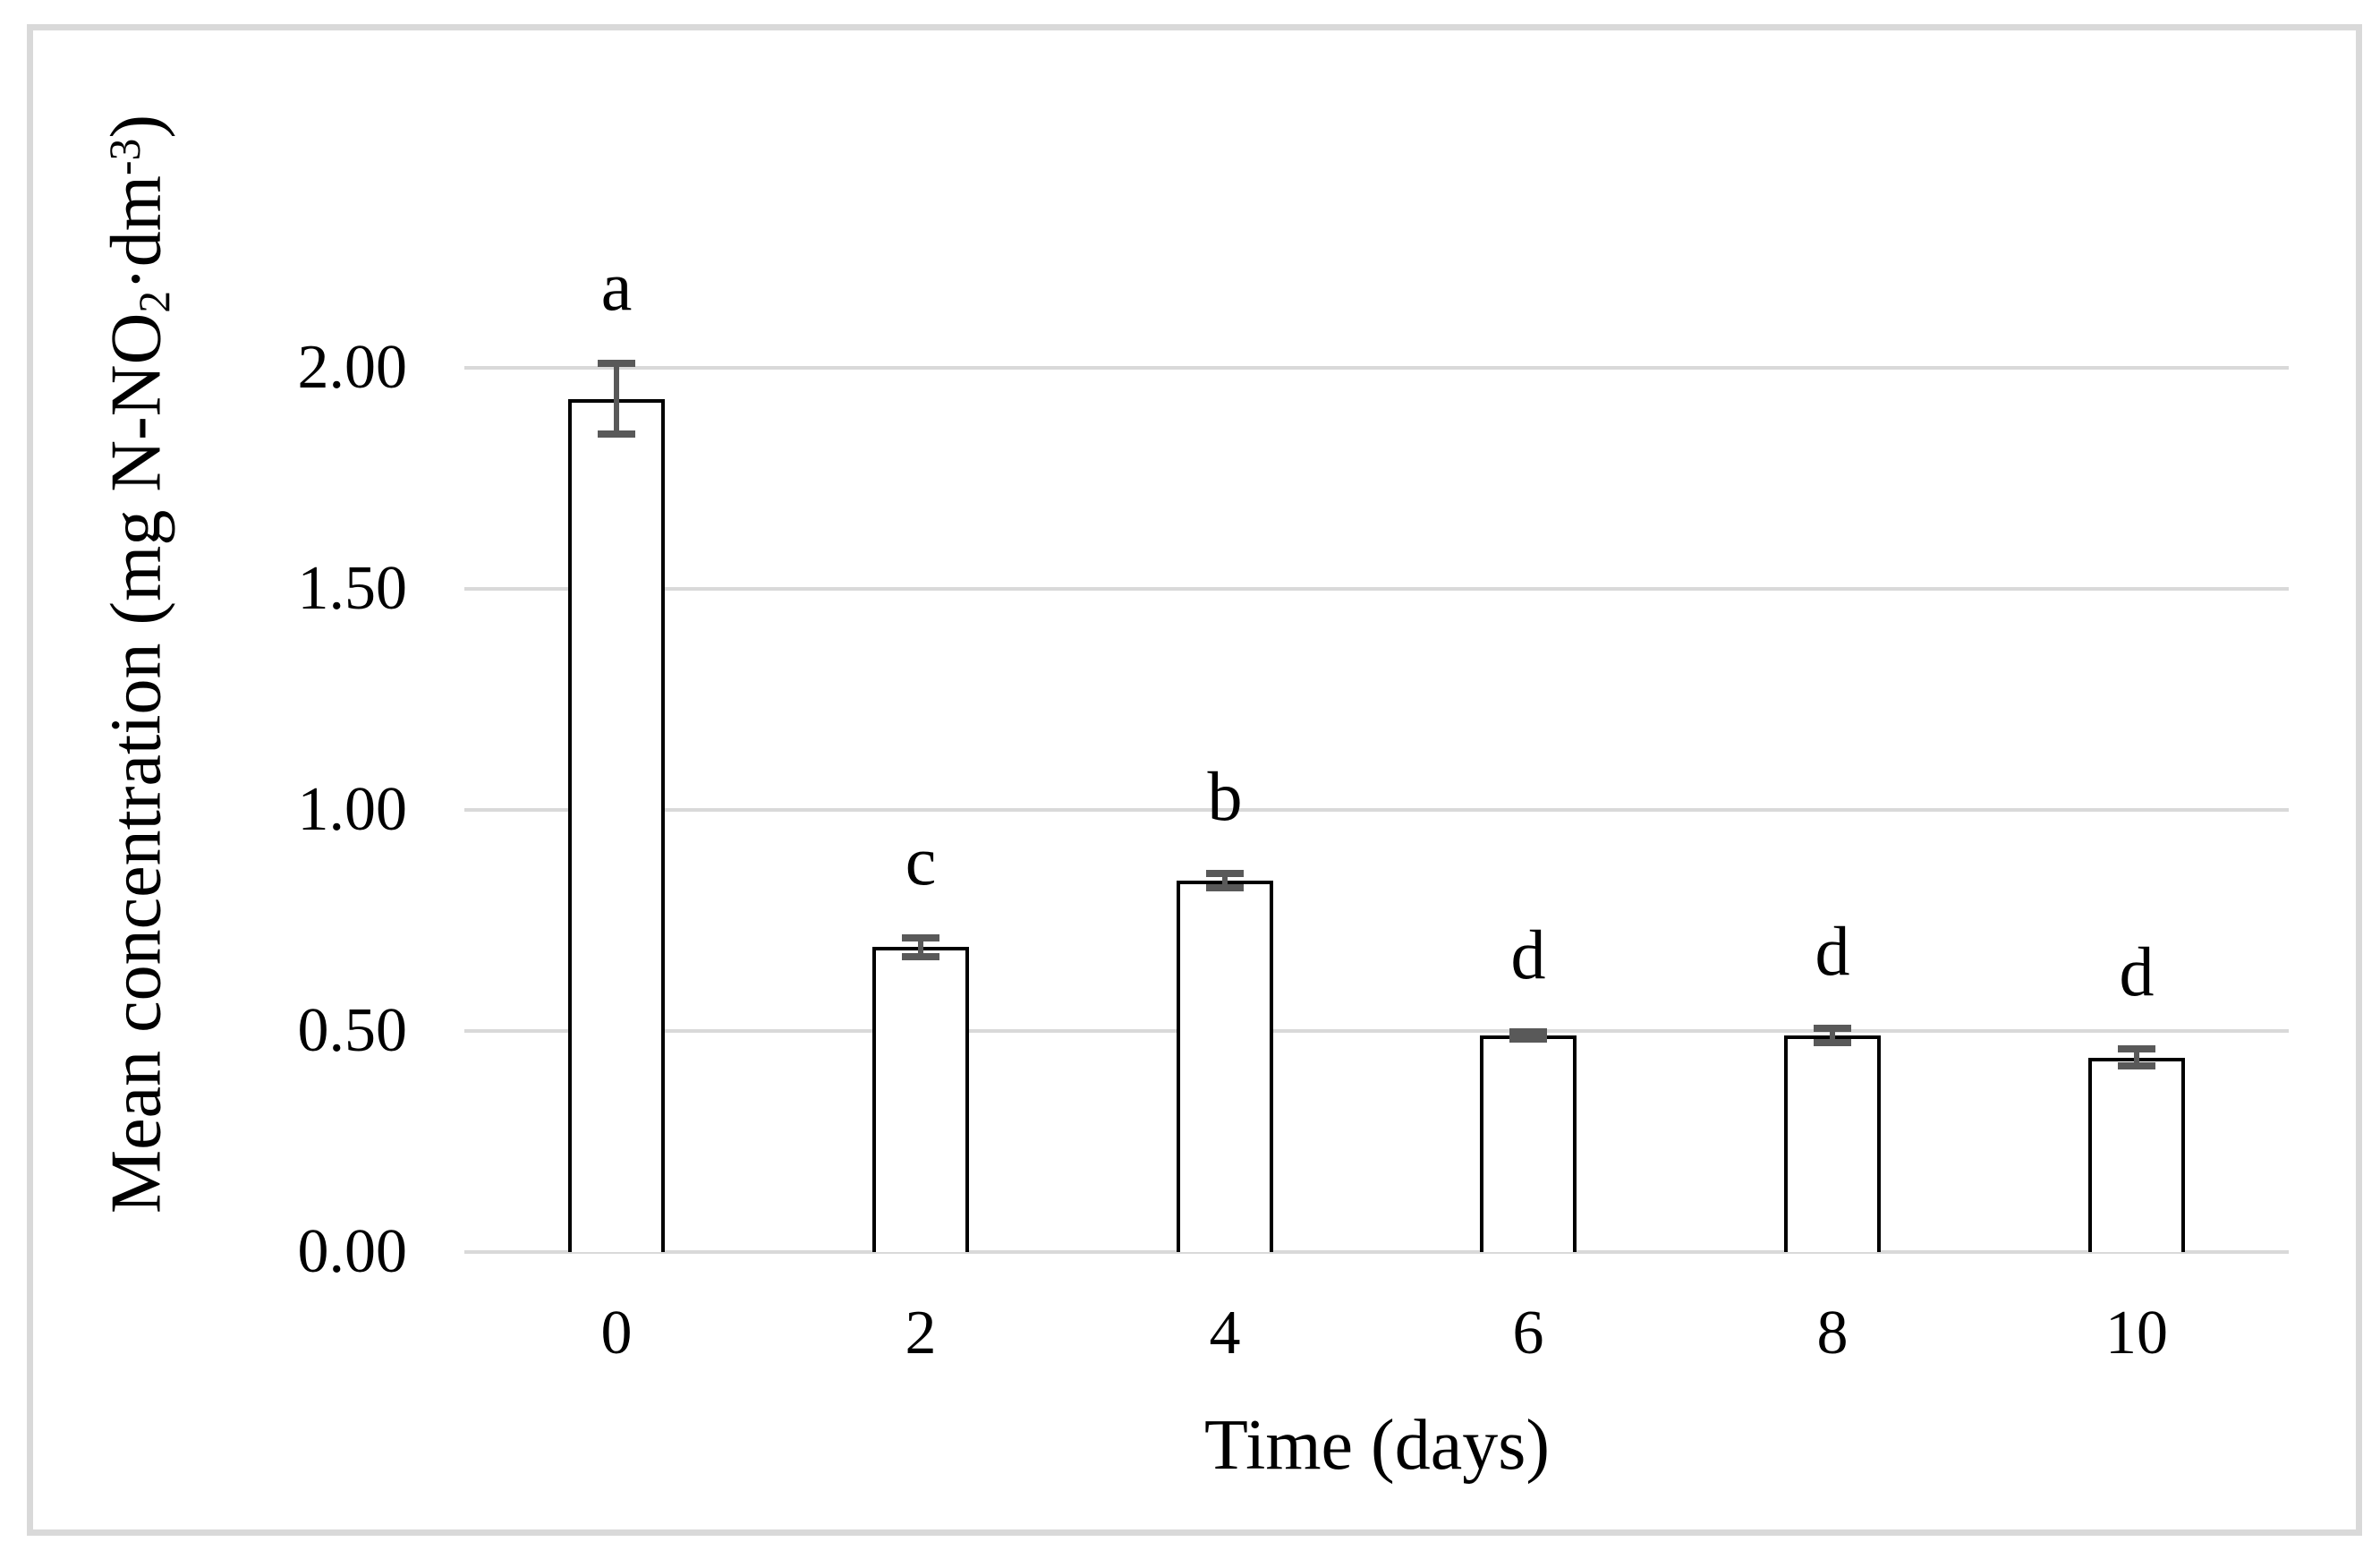 Image resolution: width=2380 pixels, height=1559 pixels. I want to click on y-tick-label: 1.00, so click(352, 809).